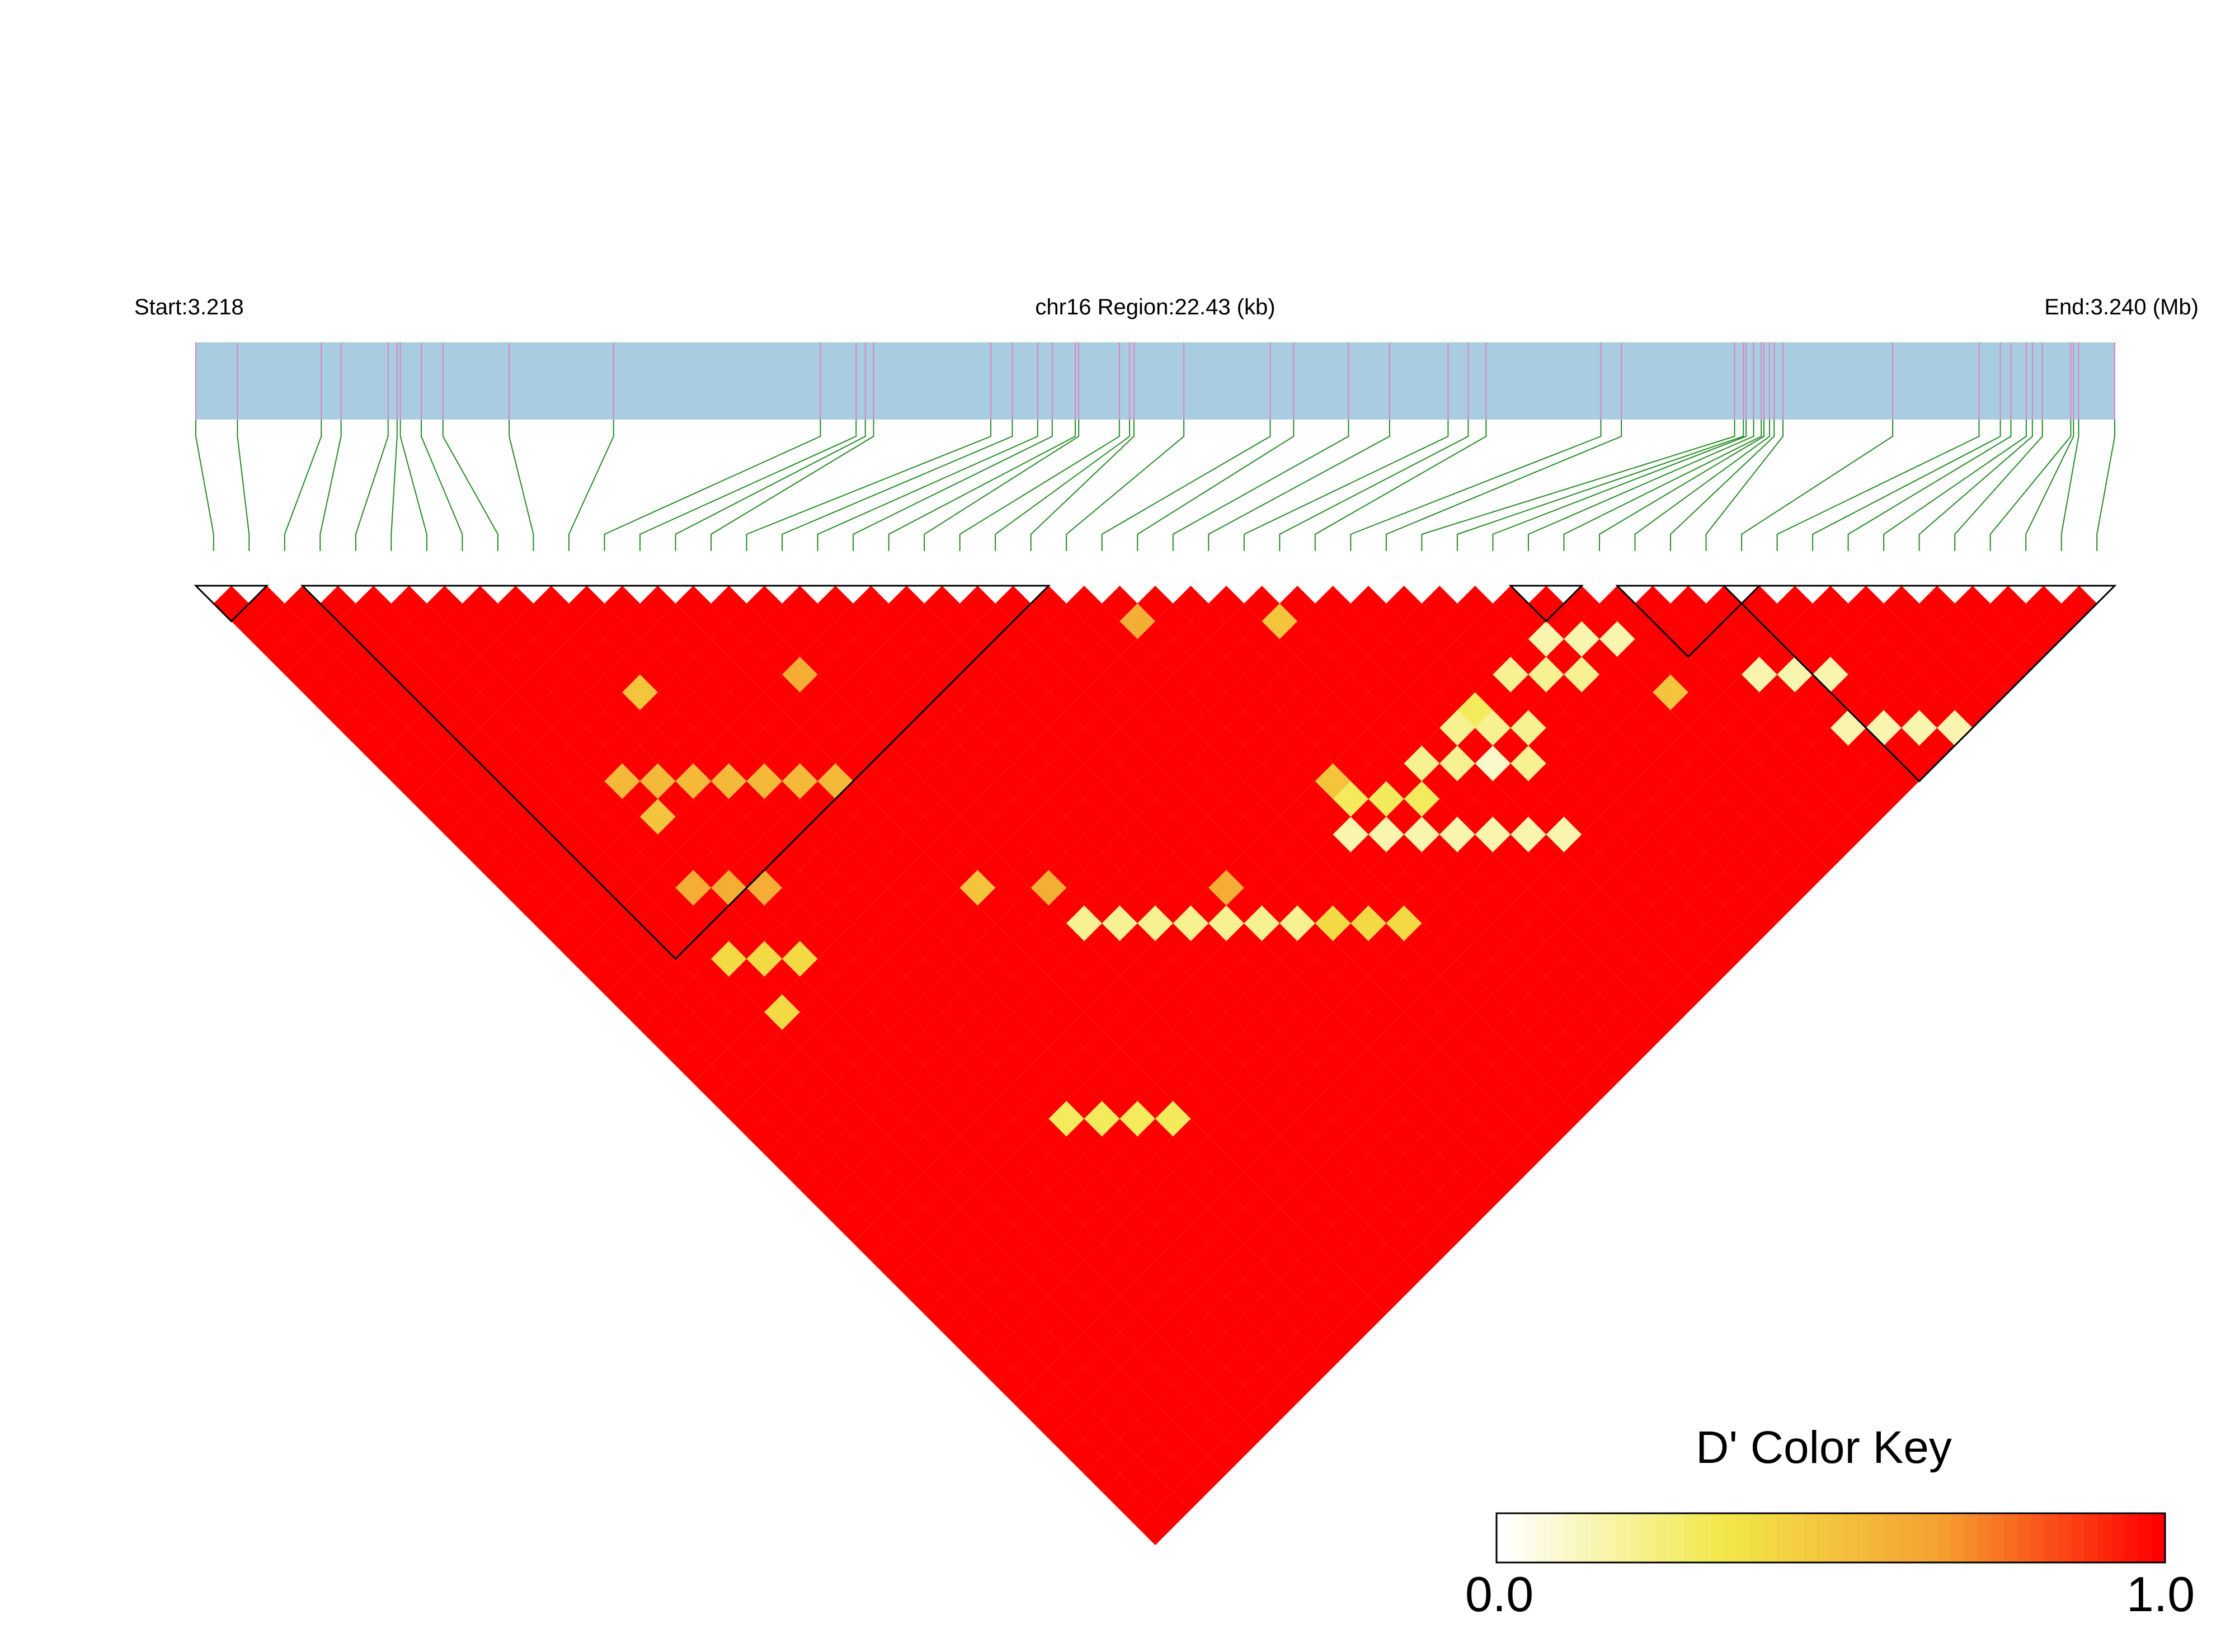 The height and width of the screenshot is (1652, 2235). I want to click on snp-markers, so click(1155, 381).